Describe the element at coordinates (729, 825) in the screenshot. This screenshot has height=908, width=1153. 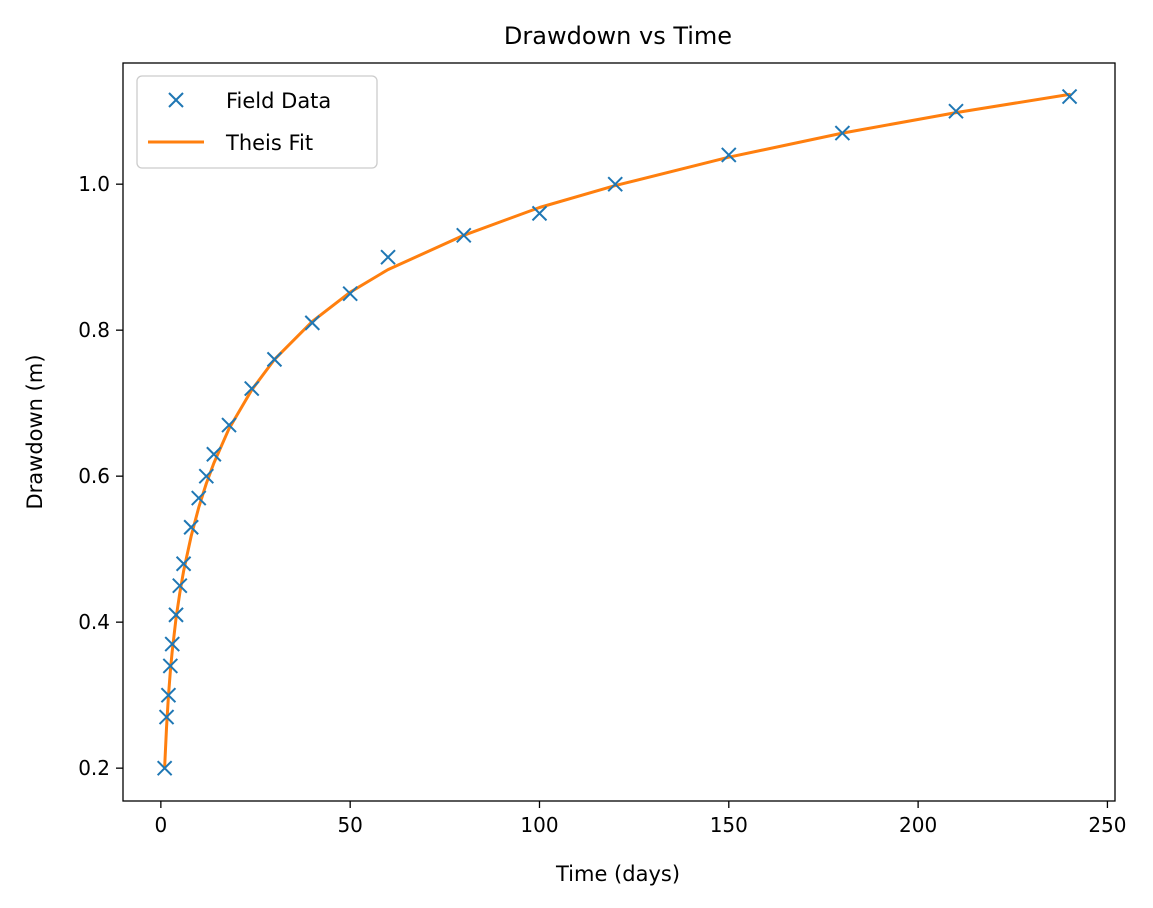
I see `x-tick-label: 150` at that location.